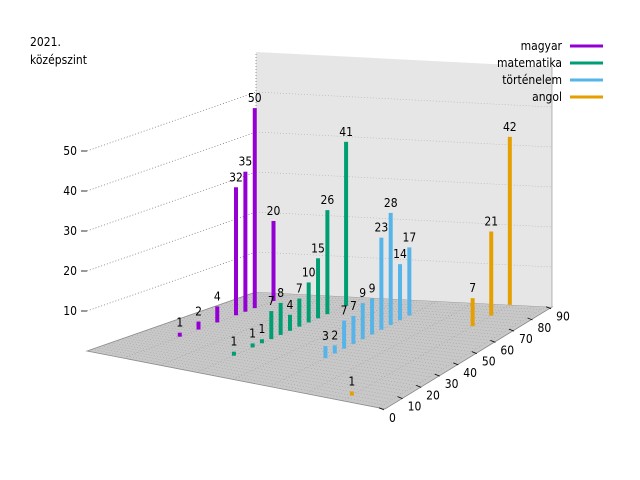 The width and height of the screenshot is (640, 480). What do you see at coordinates (70, 271) in the screenshot?
I see `z-tick-label: 20` at bounding box center [70, 271].